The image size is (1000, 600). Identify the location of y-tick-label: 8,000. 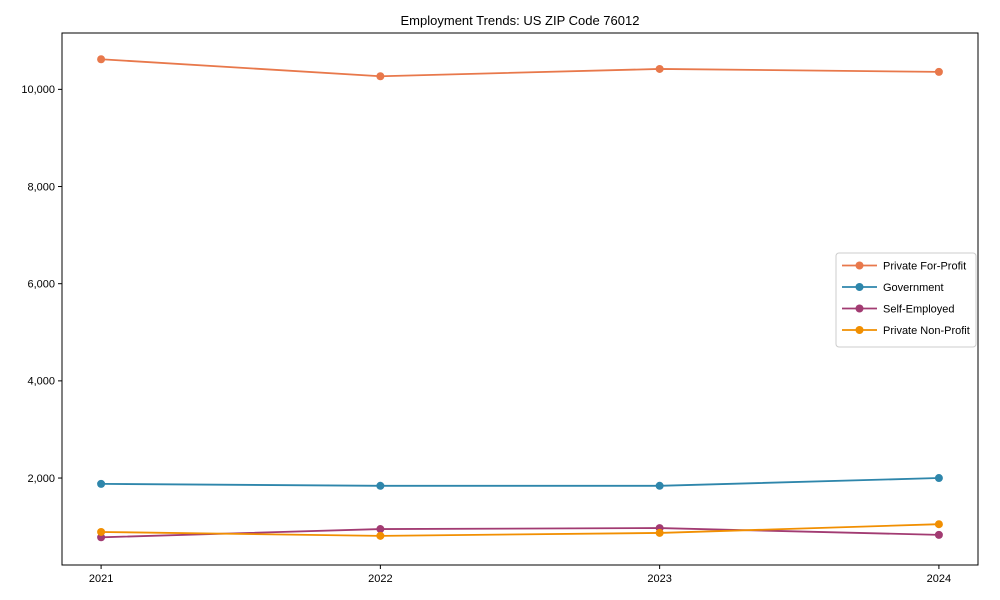
(41, 187).